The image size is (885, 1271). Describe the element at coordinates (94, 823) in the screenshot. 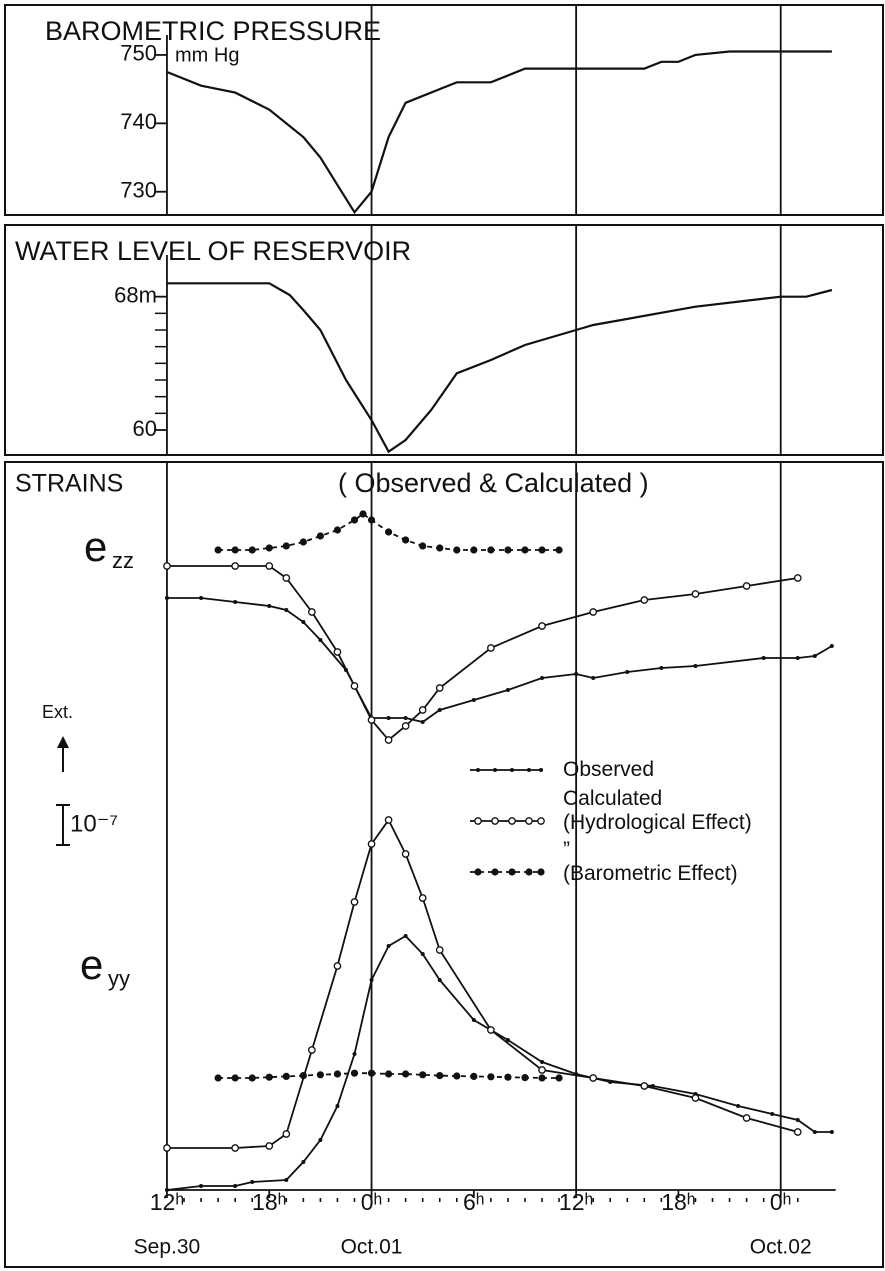

I see `scale-bar-label: 10⁻⁷` at that location.